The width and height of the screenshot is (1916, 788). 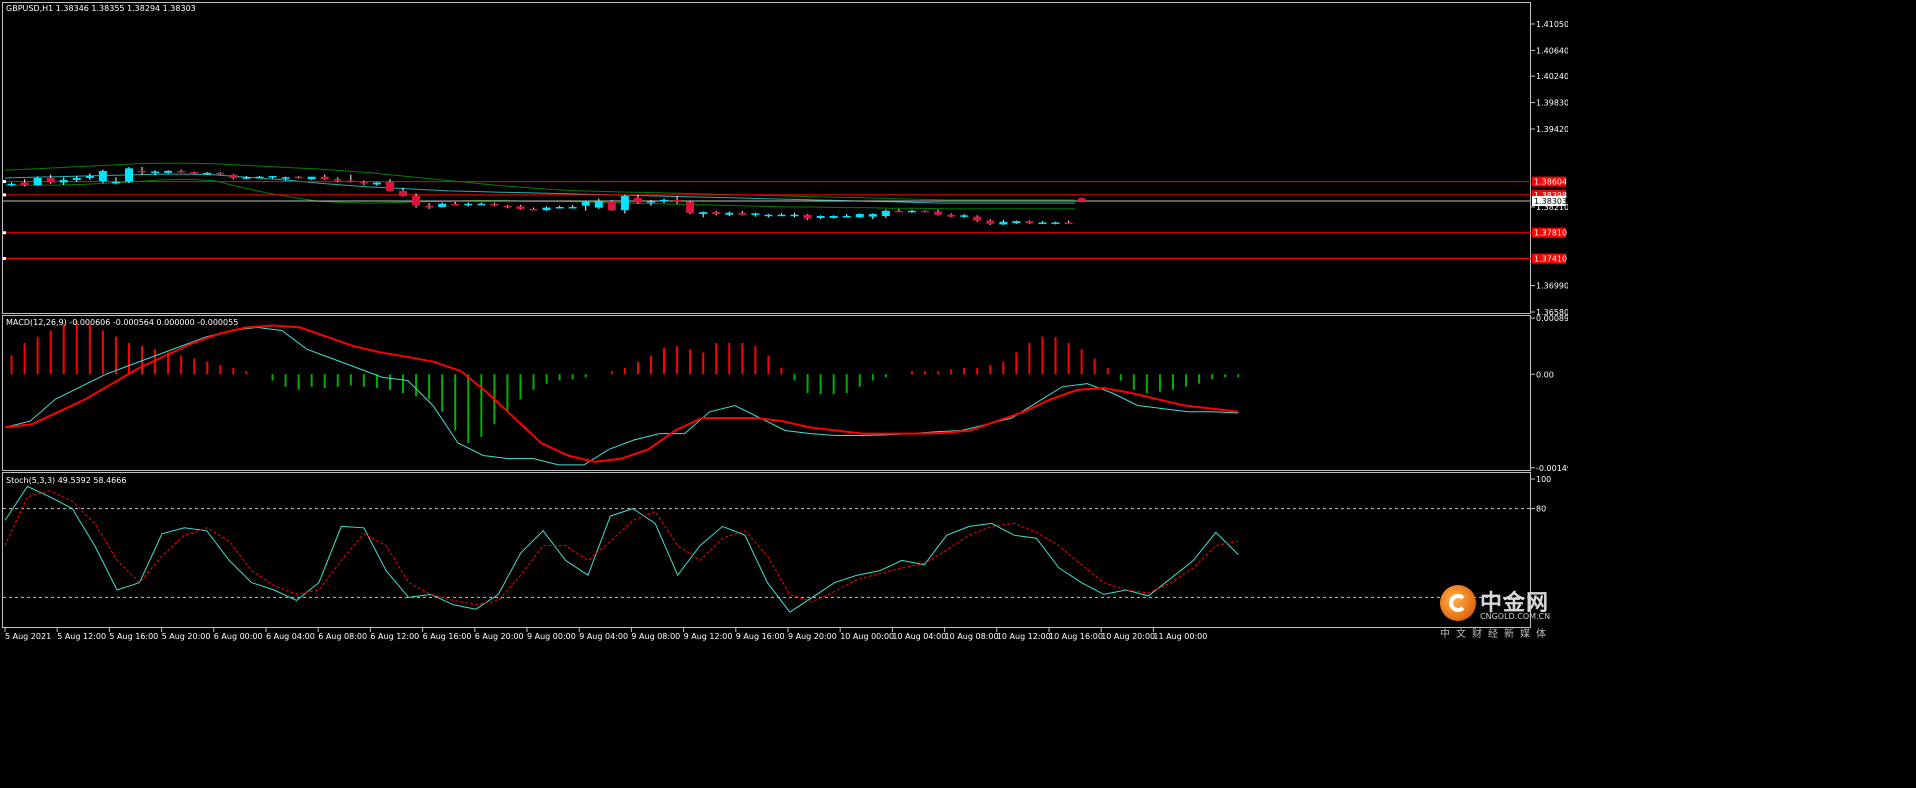 What do you see at coordinates (621, 548) in the screenshot?
I see `stoch-signal-line` at bounding box center [621, 548].